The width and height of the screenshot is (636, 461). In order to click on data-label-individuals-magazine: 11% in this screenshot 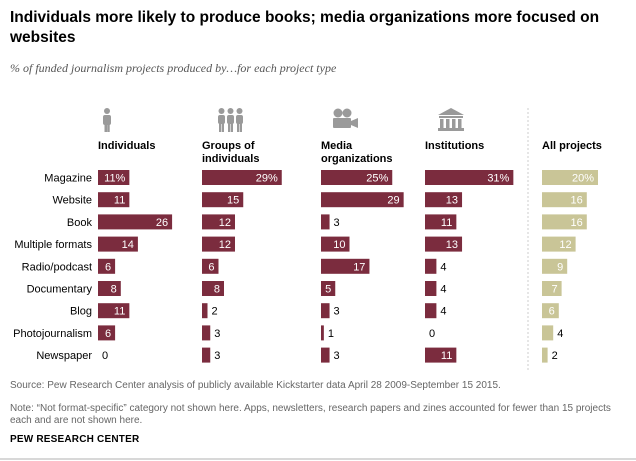, I will do `click(114, 179)`.